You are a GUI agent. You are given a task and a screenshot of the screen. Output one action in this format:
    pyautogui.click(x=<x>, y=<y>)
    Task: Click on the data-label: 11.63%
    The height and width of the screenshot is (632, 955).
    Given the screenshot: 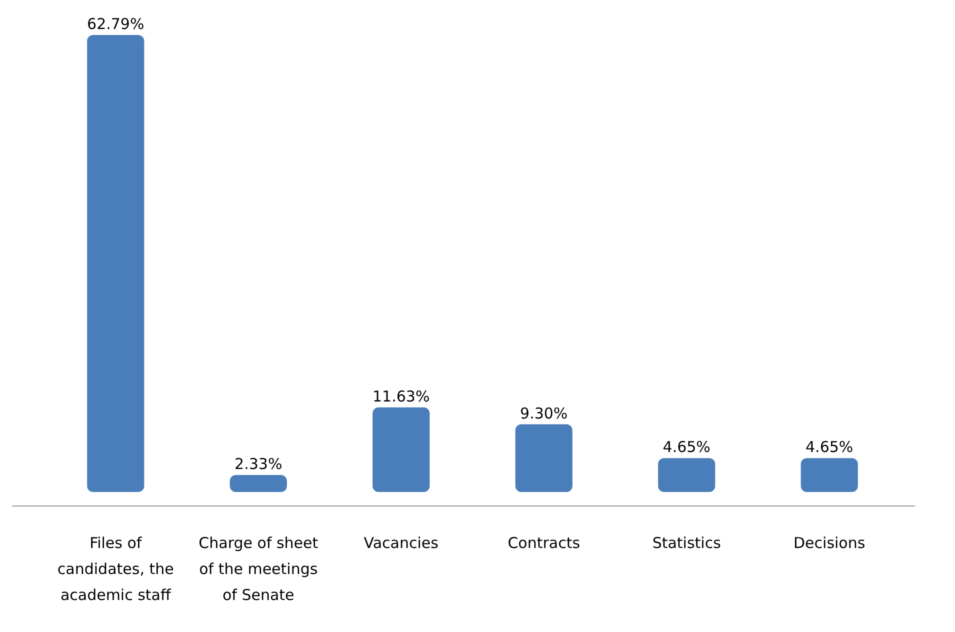 What is the action you would take?
    pyautogui.click(x=401, y=396)
    